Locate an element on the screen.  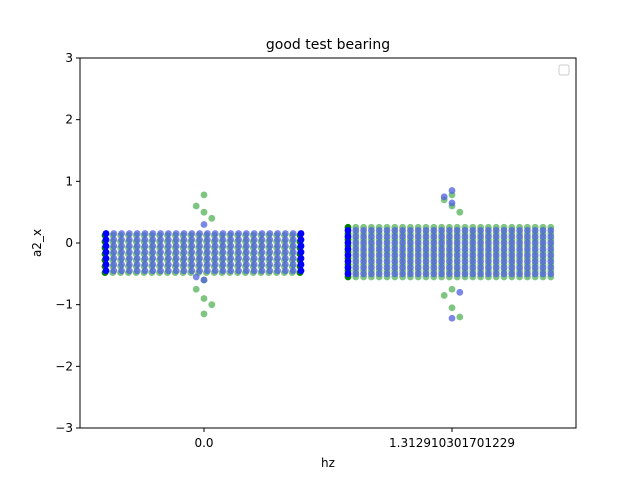
chart-title: good test bearing is located at coordinates (328, 45).